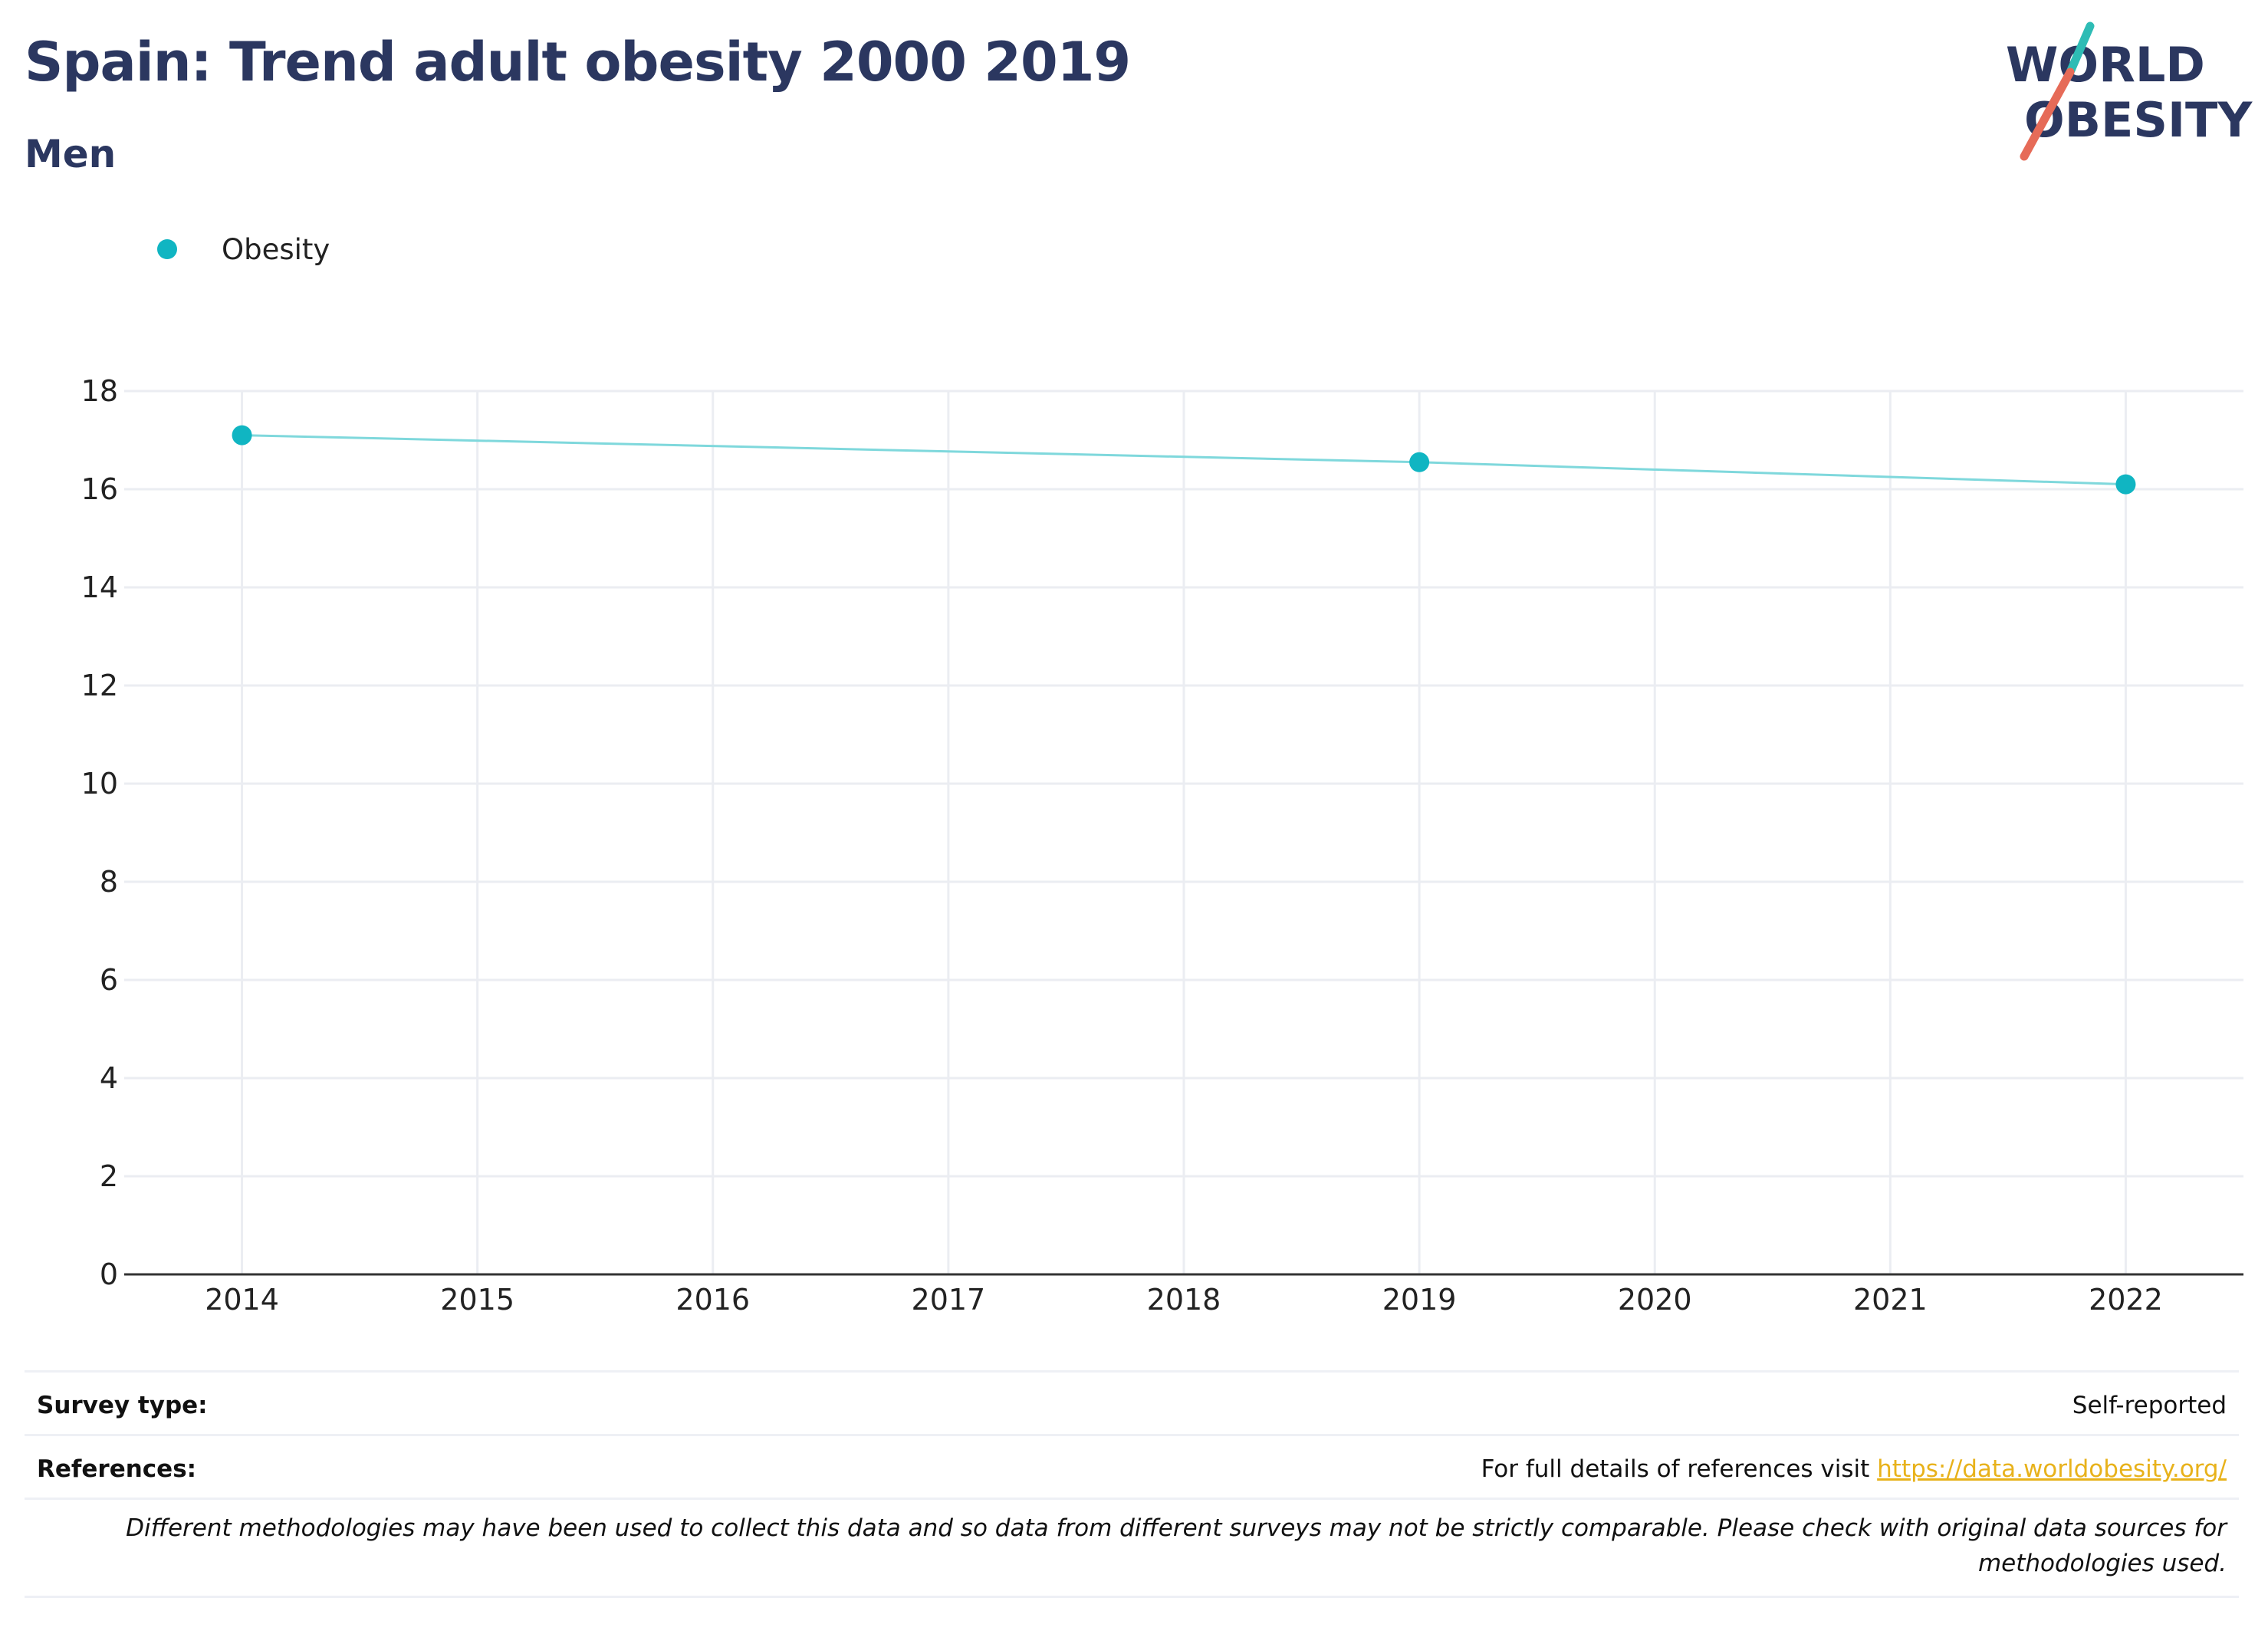 Image resolution: width=2268 pixels, height=1634 pixels. What do you see at coordinates (2080, 49) in the screenshot?
I see `logo-slash-teal` at bounding box center [2080, 49].